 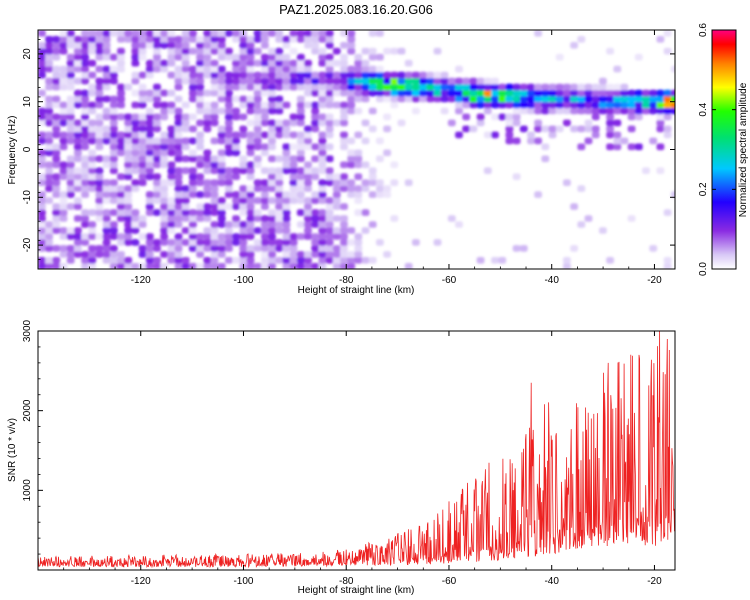 I want to click on snr-x-axis-label: Height of straight line (km), so click(x=356, y=590).